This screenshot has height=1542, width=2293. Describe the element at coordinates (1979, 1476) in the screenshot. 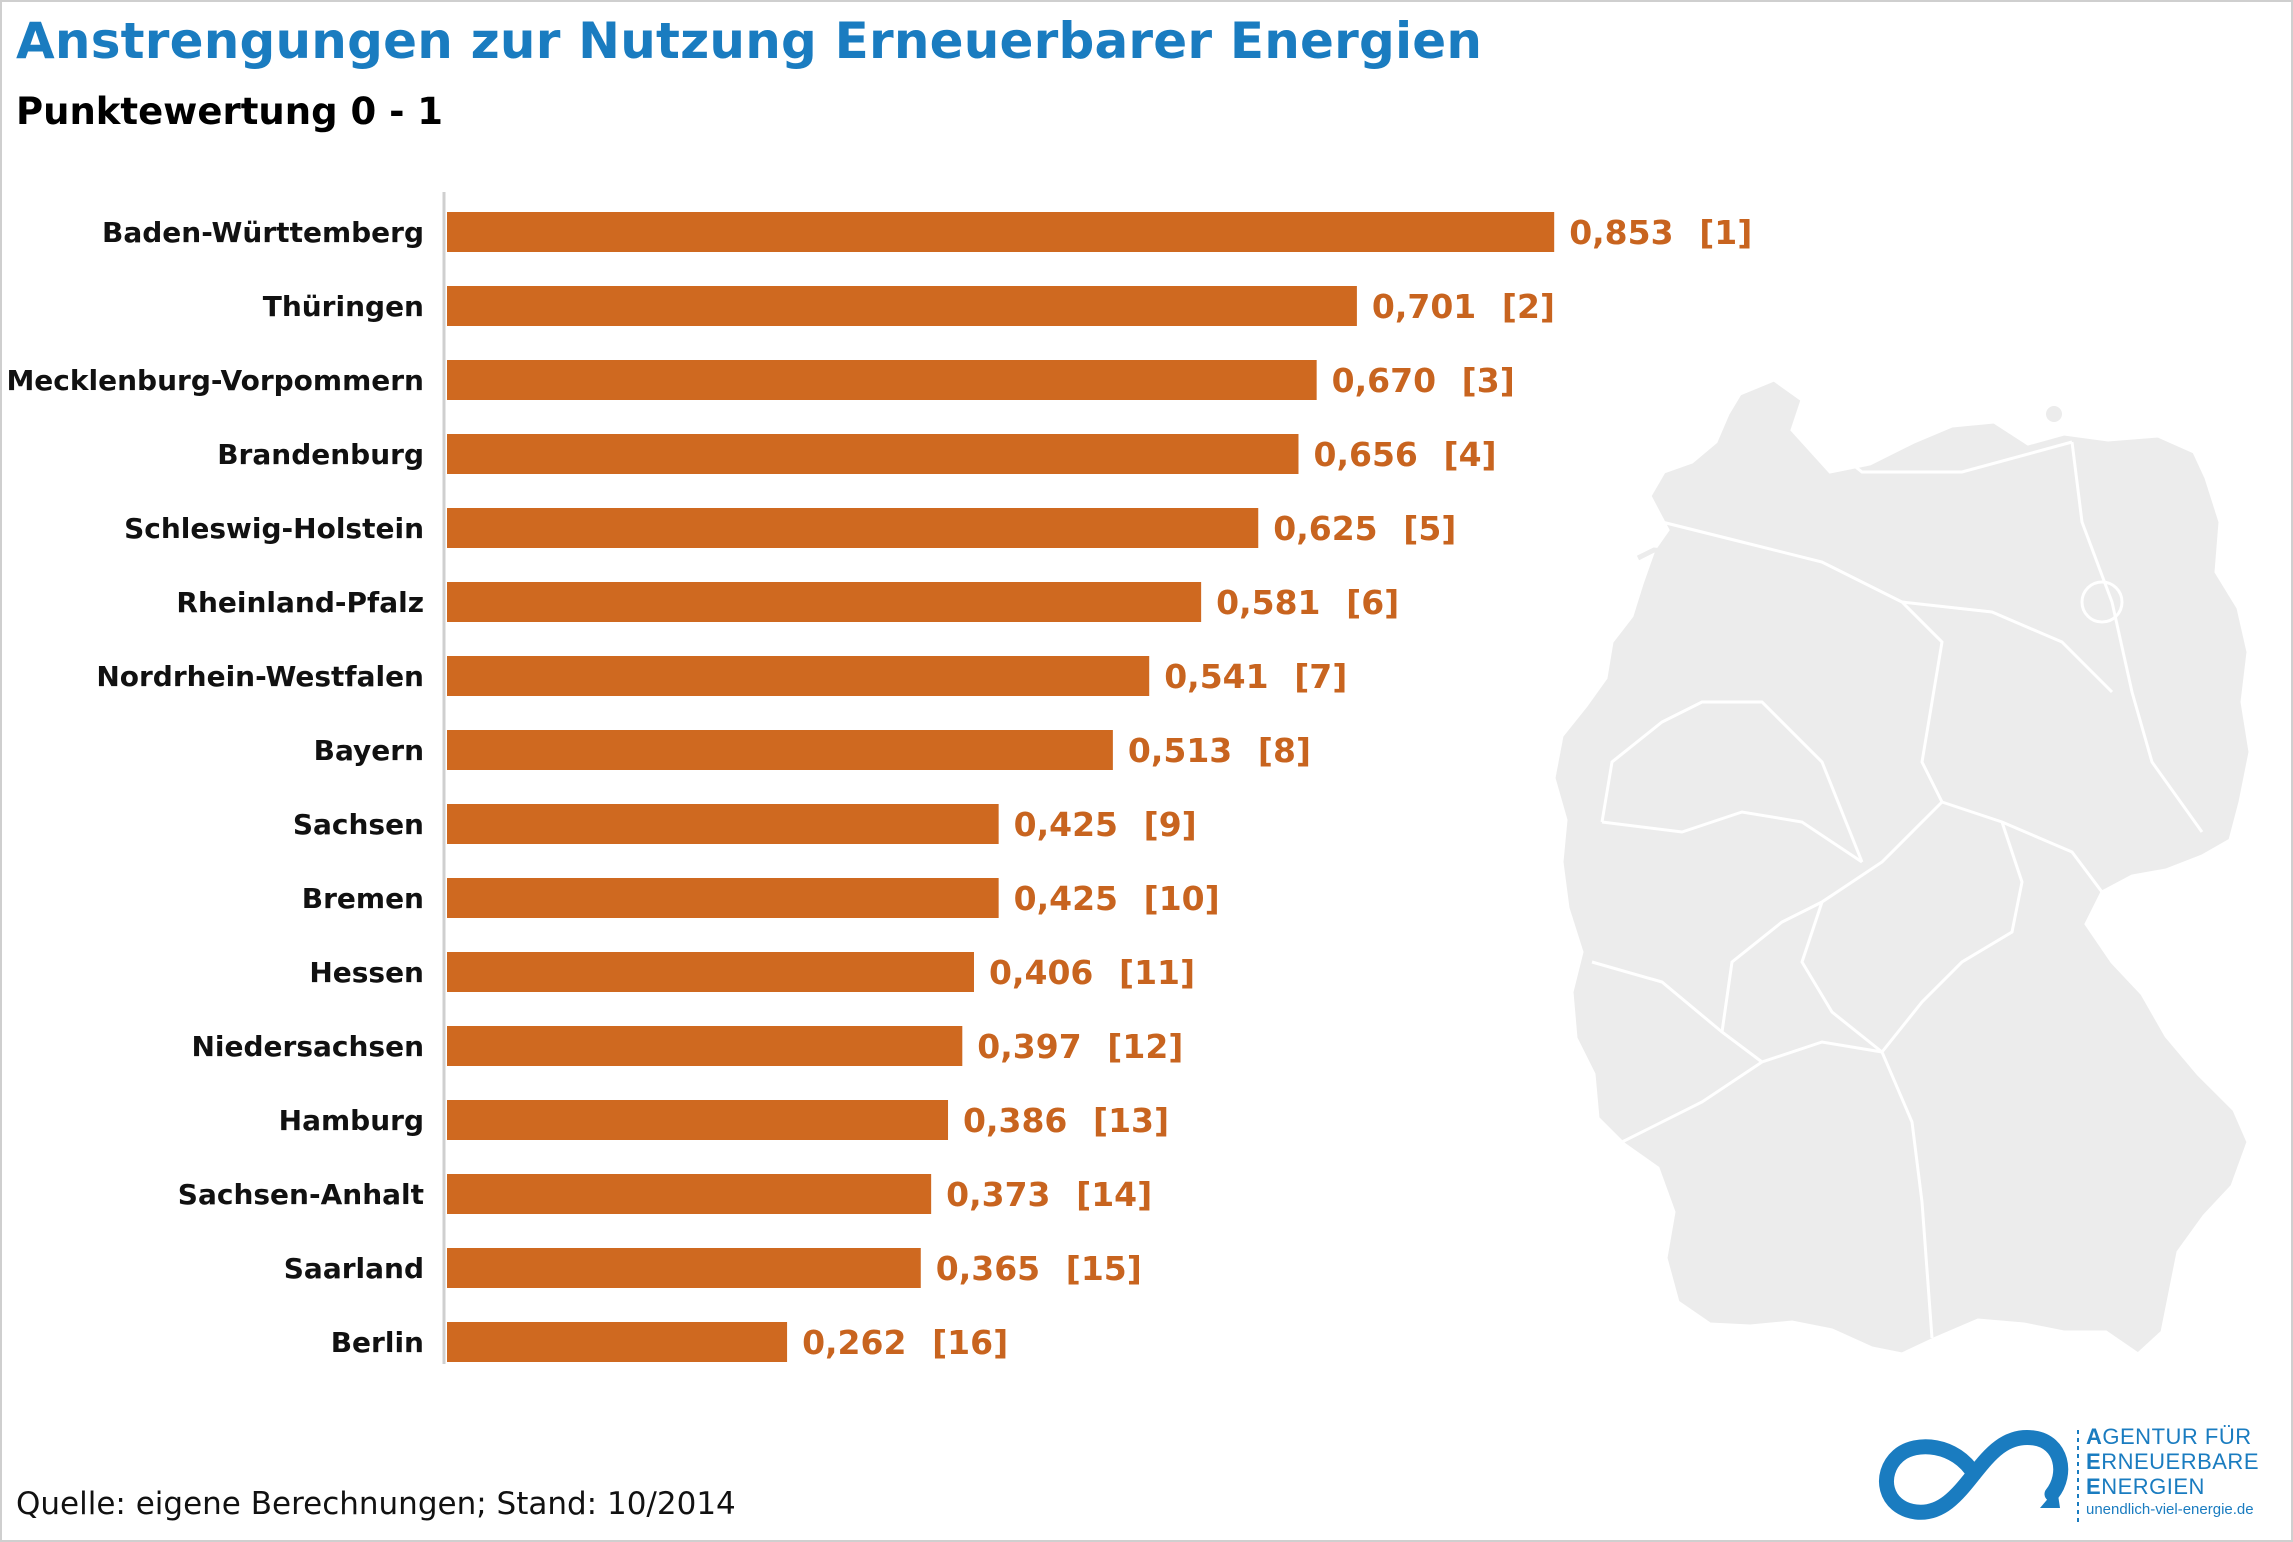

I see `aee-logo-icon` at that location.